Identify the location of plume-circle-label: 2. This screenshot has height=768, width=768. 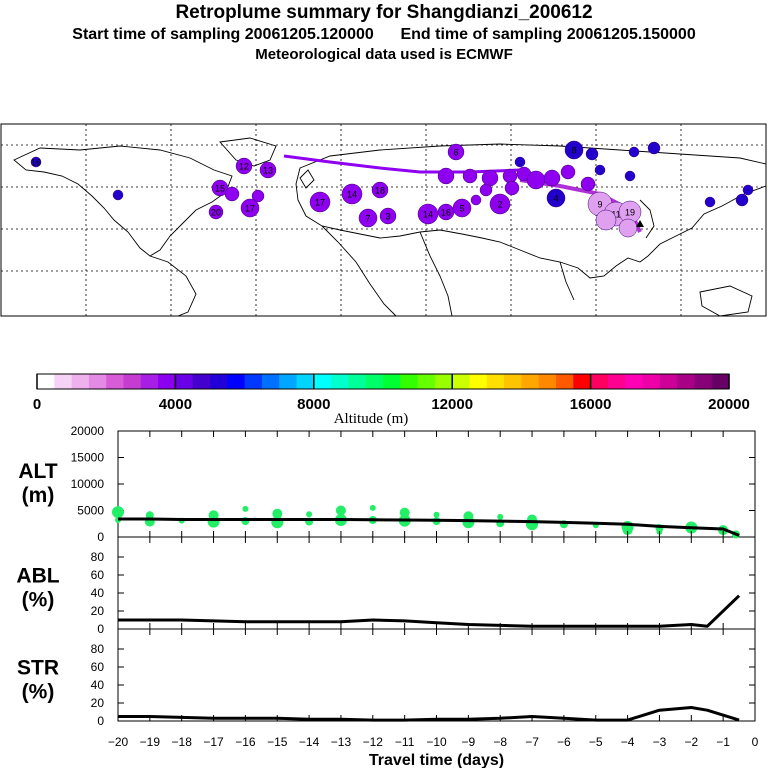
(499, 205).